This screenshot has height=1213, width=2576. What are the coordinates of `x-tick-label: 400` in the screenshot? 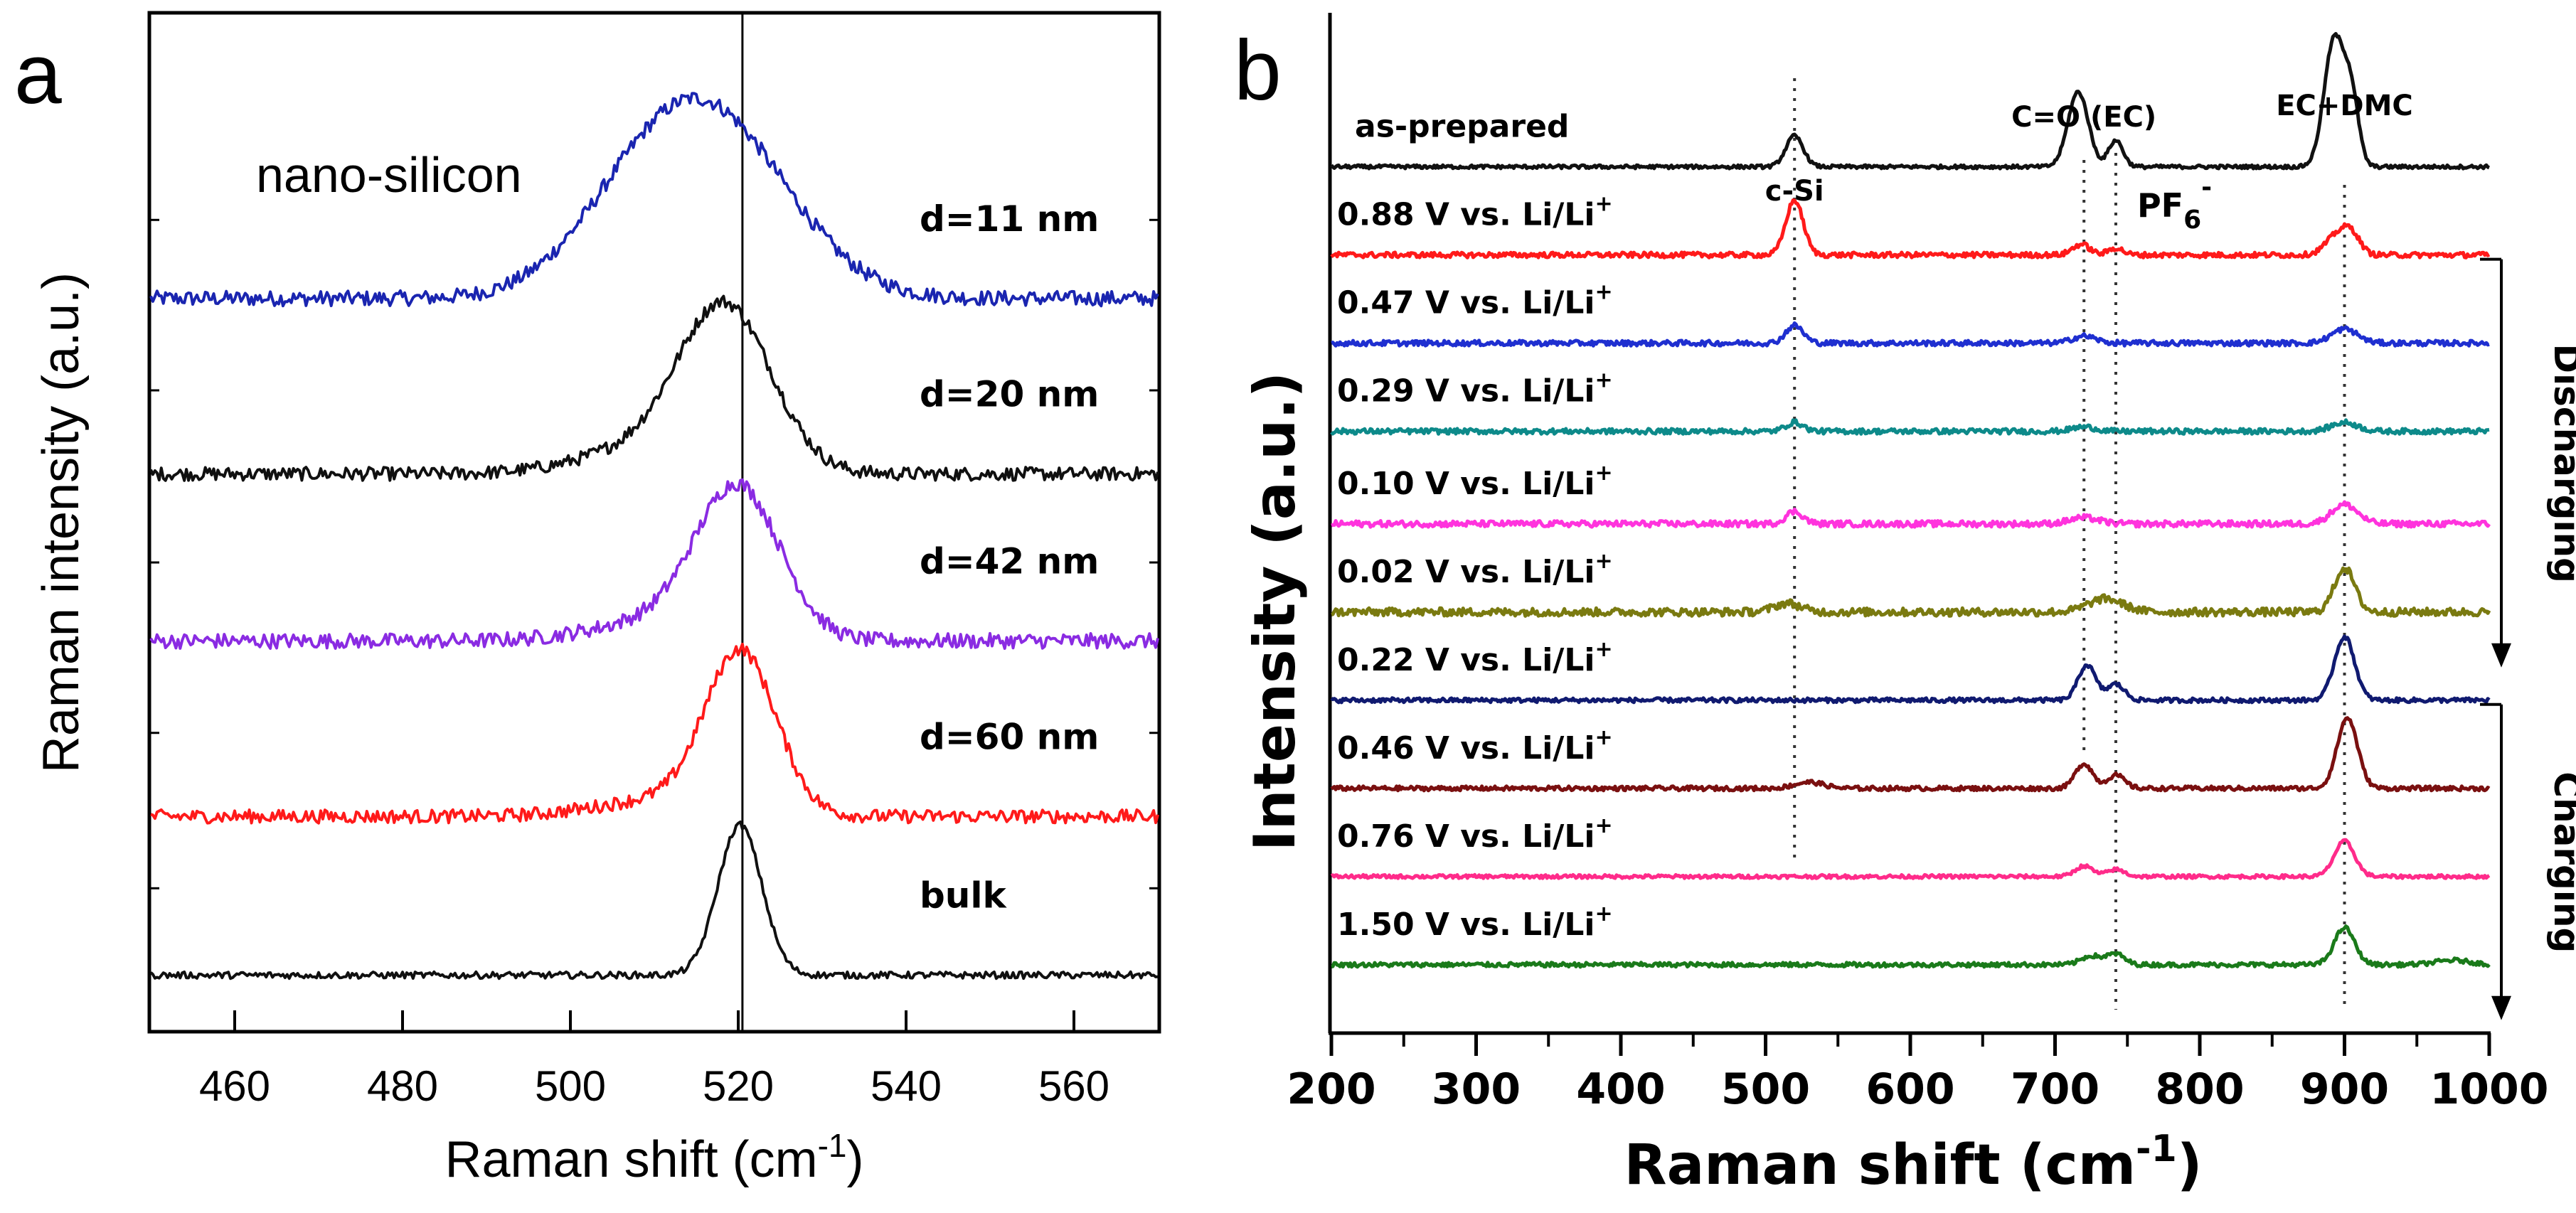 It's located at (1620, 1089).